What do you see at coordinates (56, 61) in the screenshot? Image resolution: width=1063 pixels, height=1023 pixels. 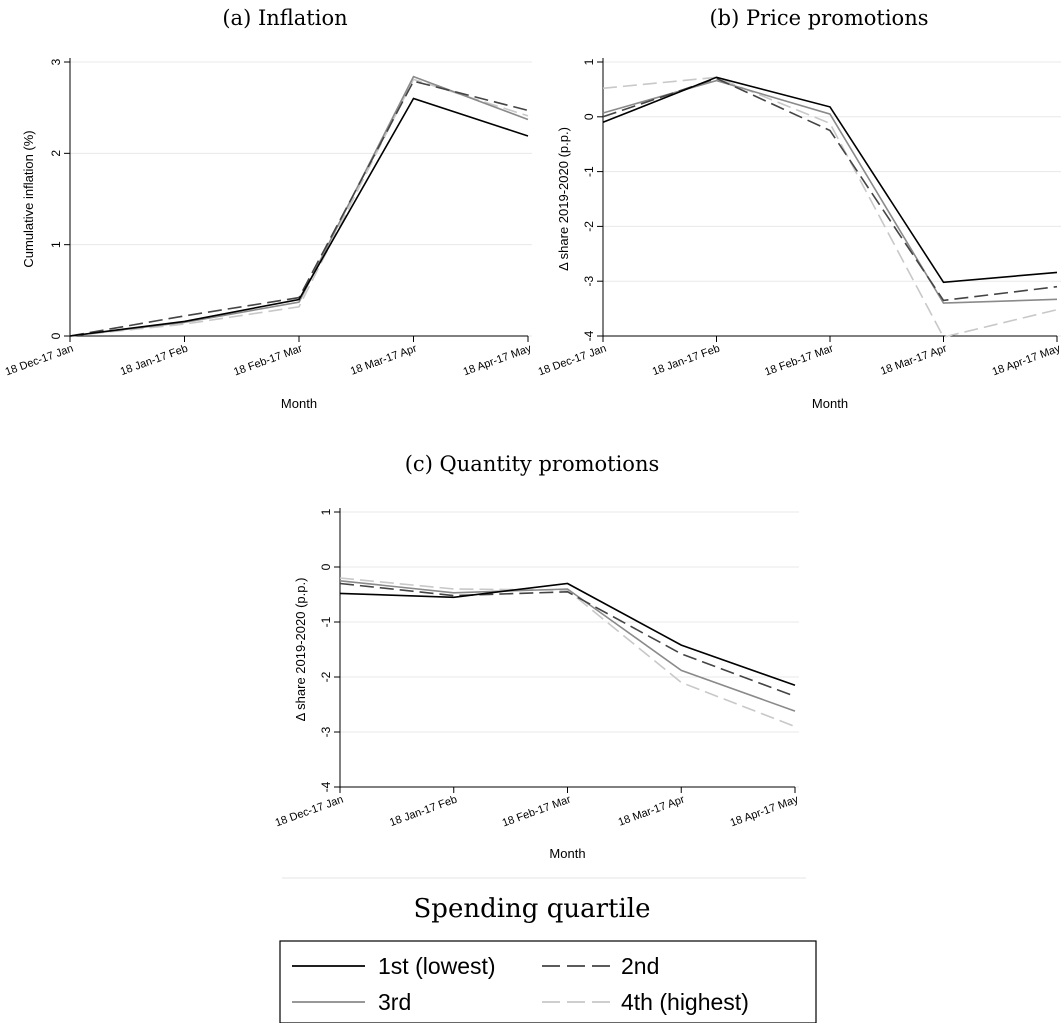 I see `y-tick-label: 3` at bounding box center [56, 61].